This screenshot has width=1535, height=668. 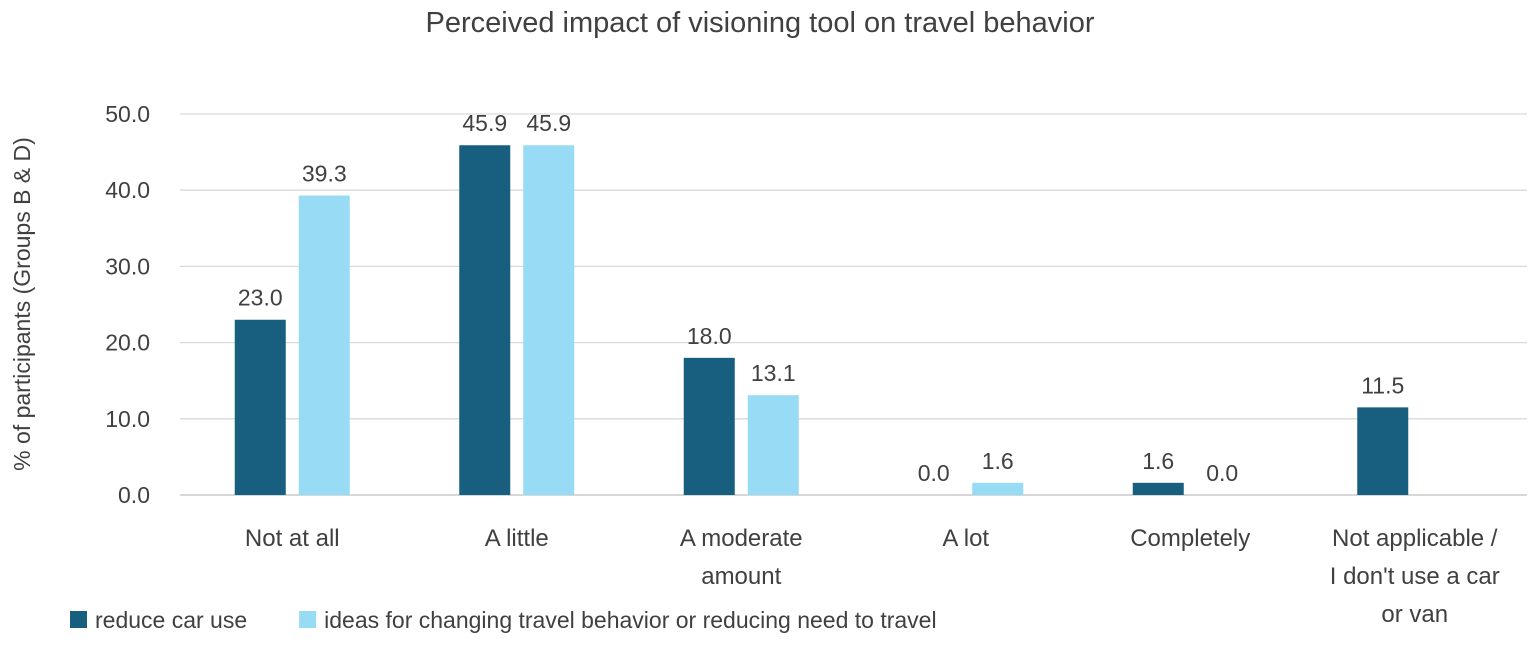 What do you see at coordinates (1382, 385) in the screenshot?
I see `bar-value-label: 11.5` at bounding box center [1382, 385].